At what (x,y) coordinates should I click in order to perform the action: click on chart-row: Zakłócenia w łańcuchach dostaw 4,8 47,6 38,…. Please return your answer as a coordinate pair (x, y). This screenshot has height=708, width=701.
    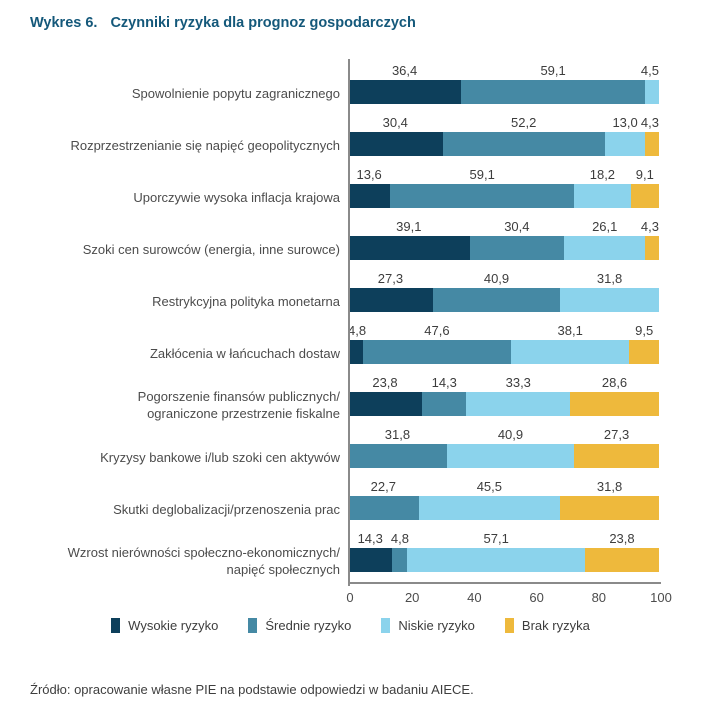
    Looking at the image, I should click on (350, 348).